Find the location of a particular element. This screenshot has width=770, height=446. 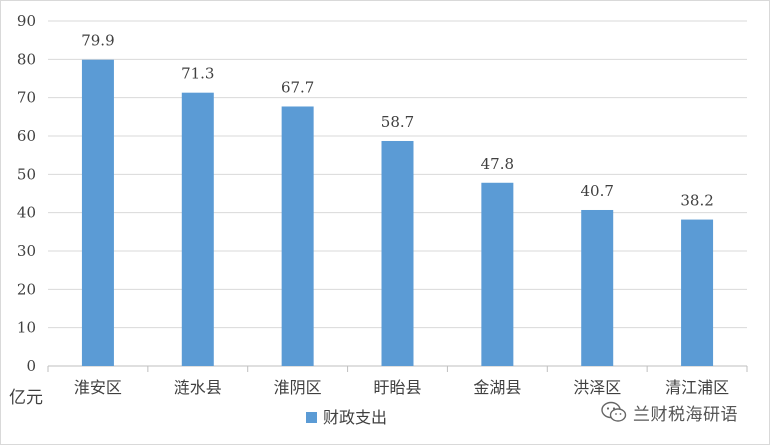

y-tick-label: 90 is located at coordinates (26, 21).